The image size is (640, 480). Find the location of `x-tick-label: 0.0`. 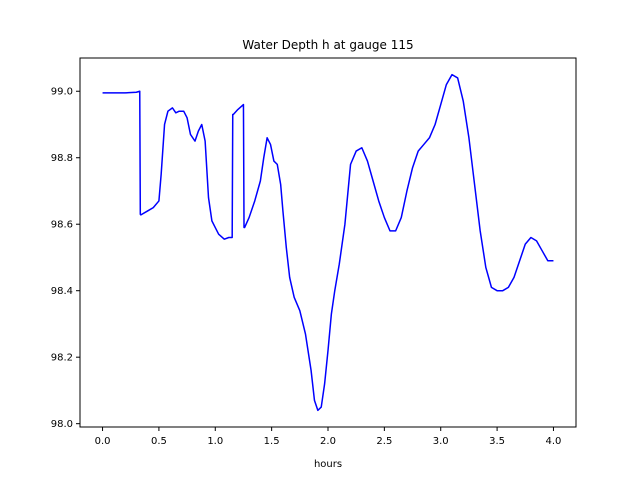

x-tick-label: 0.0 is located at coordinates (103, 441).